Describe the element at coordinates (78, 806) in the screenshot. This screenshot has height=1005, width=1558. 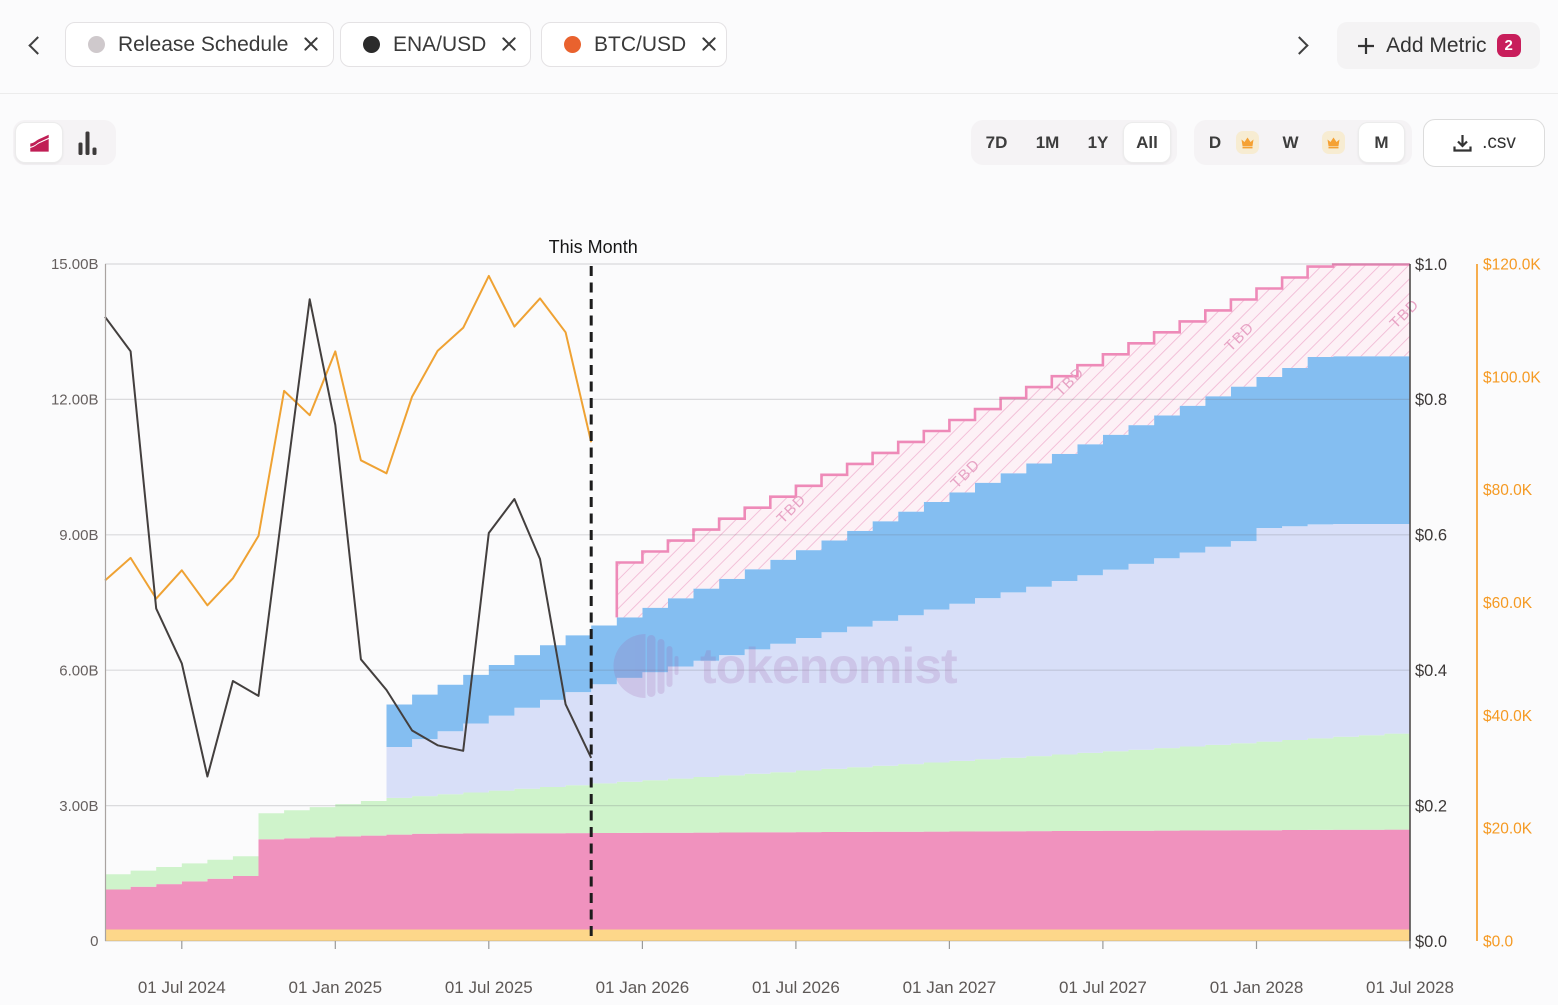
I see `svg-text: 3.00B` at that location.